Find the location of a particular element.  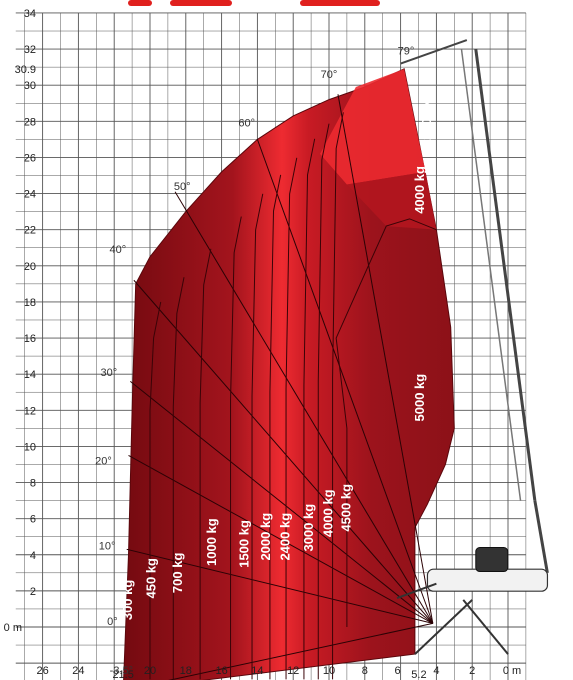

y-tick-label: 26 is located at coordinates (30, 158).